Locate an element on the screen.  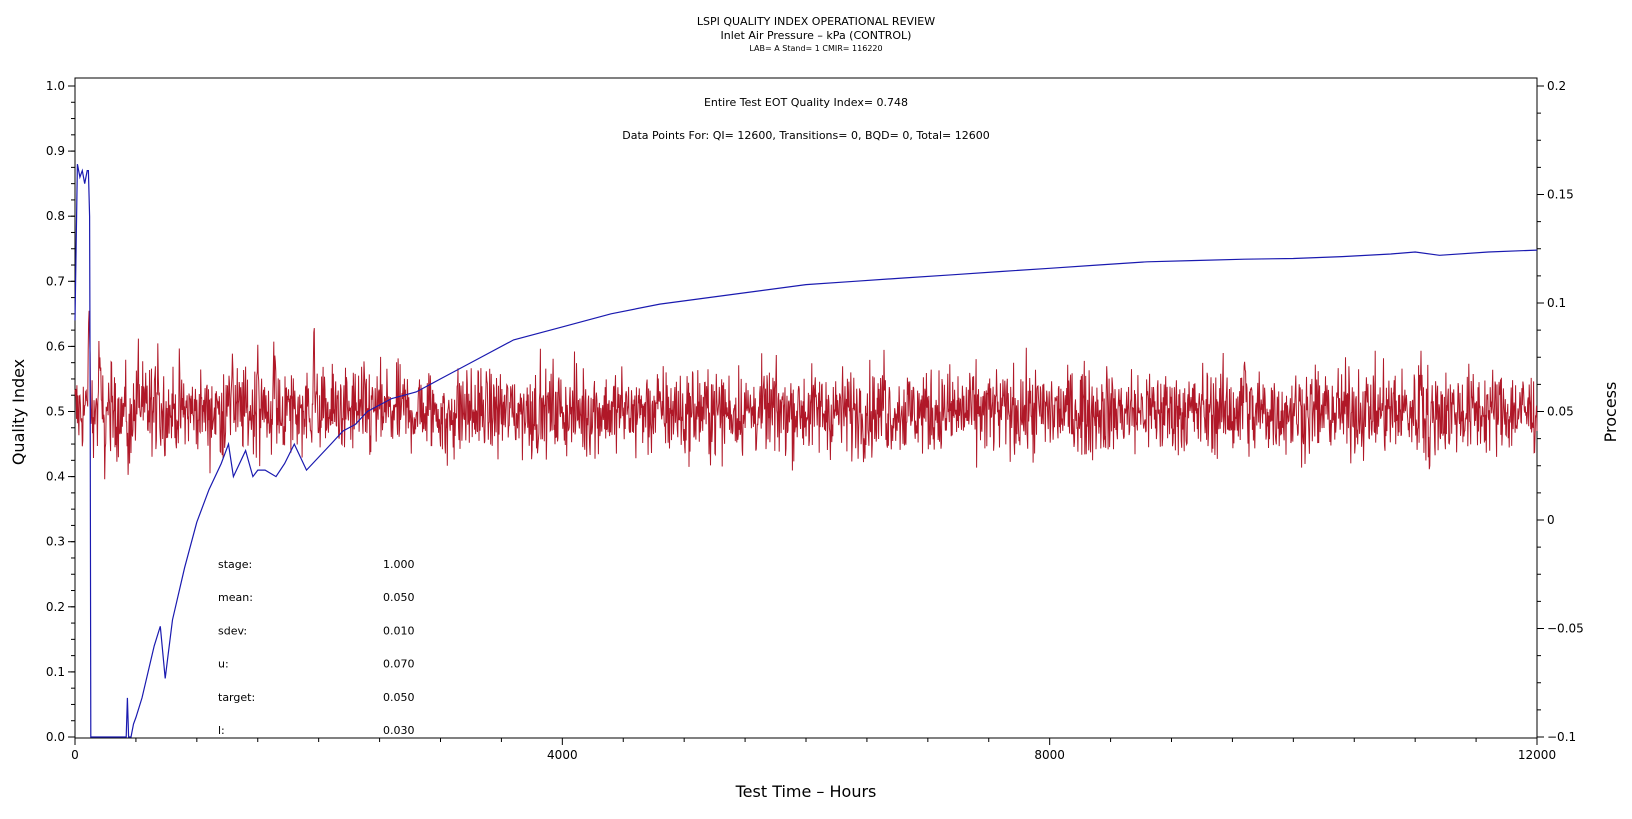
stat-label: sdev: is located at coordinates (232, 630).